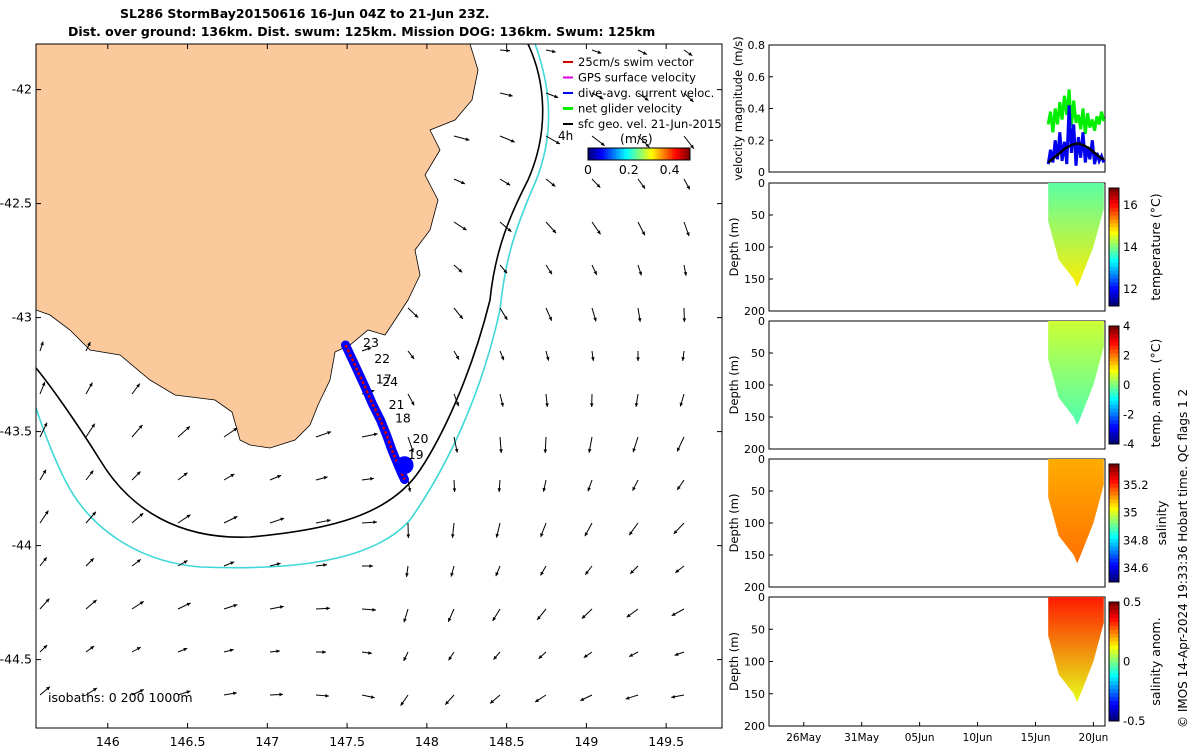 This screenshot has width=1200, height=750. I want to click on temperature-section-colorbar-tick: 14, so click(1130, 247).